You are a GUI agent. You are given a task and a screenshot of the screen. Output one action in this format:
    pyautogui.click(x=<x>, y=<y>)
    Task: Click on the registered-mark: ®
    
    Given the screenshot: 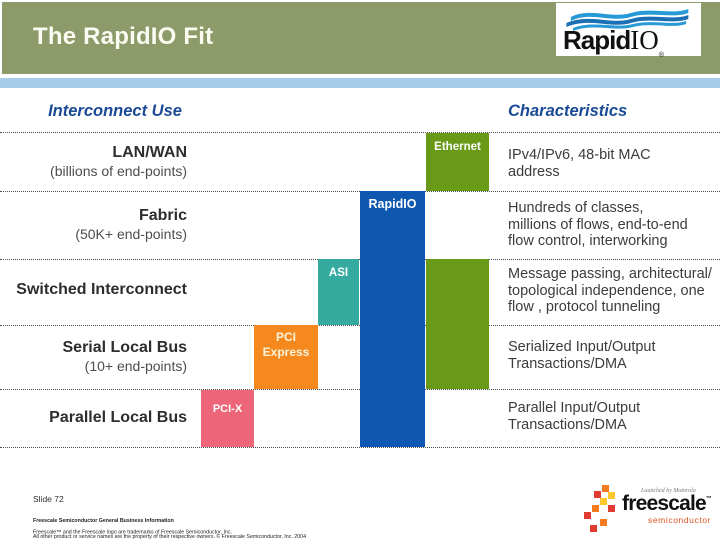 What is the action you would take?
    pyautogui.click(x=661, y=55)
    